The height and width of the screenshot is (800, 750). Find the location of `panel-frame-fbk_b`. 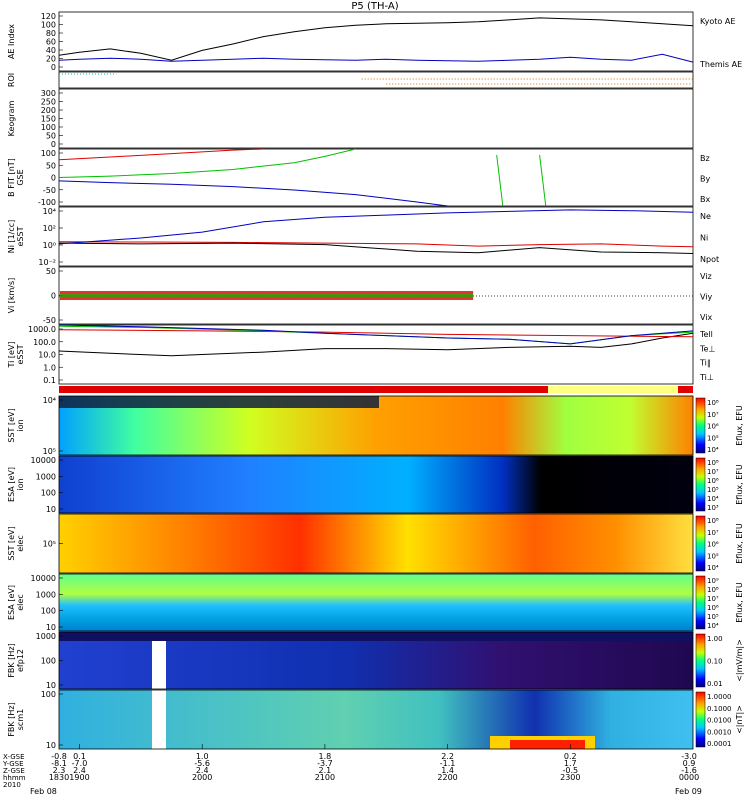

panel-frame-fbk_b is located at coordinates (376, 719).